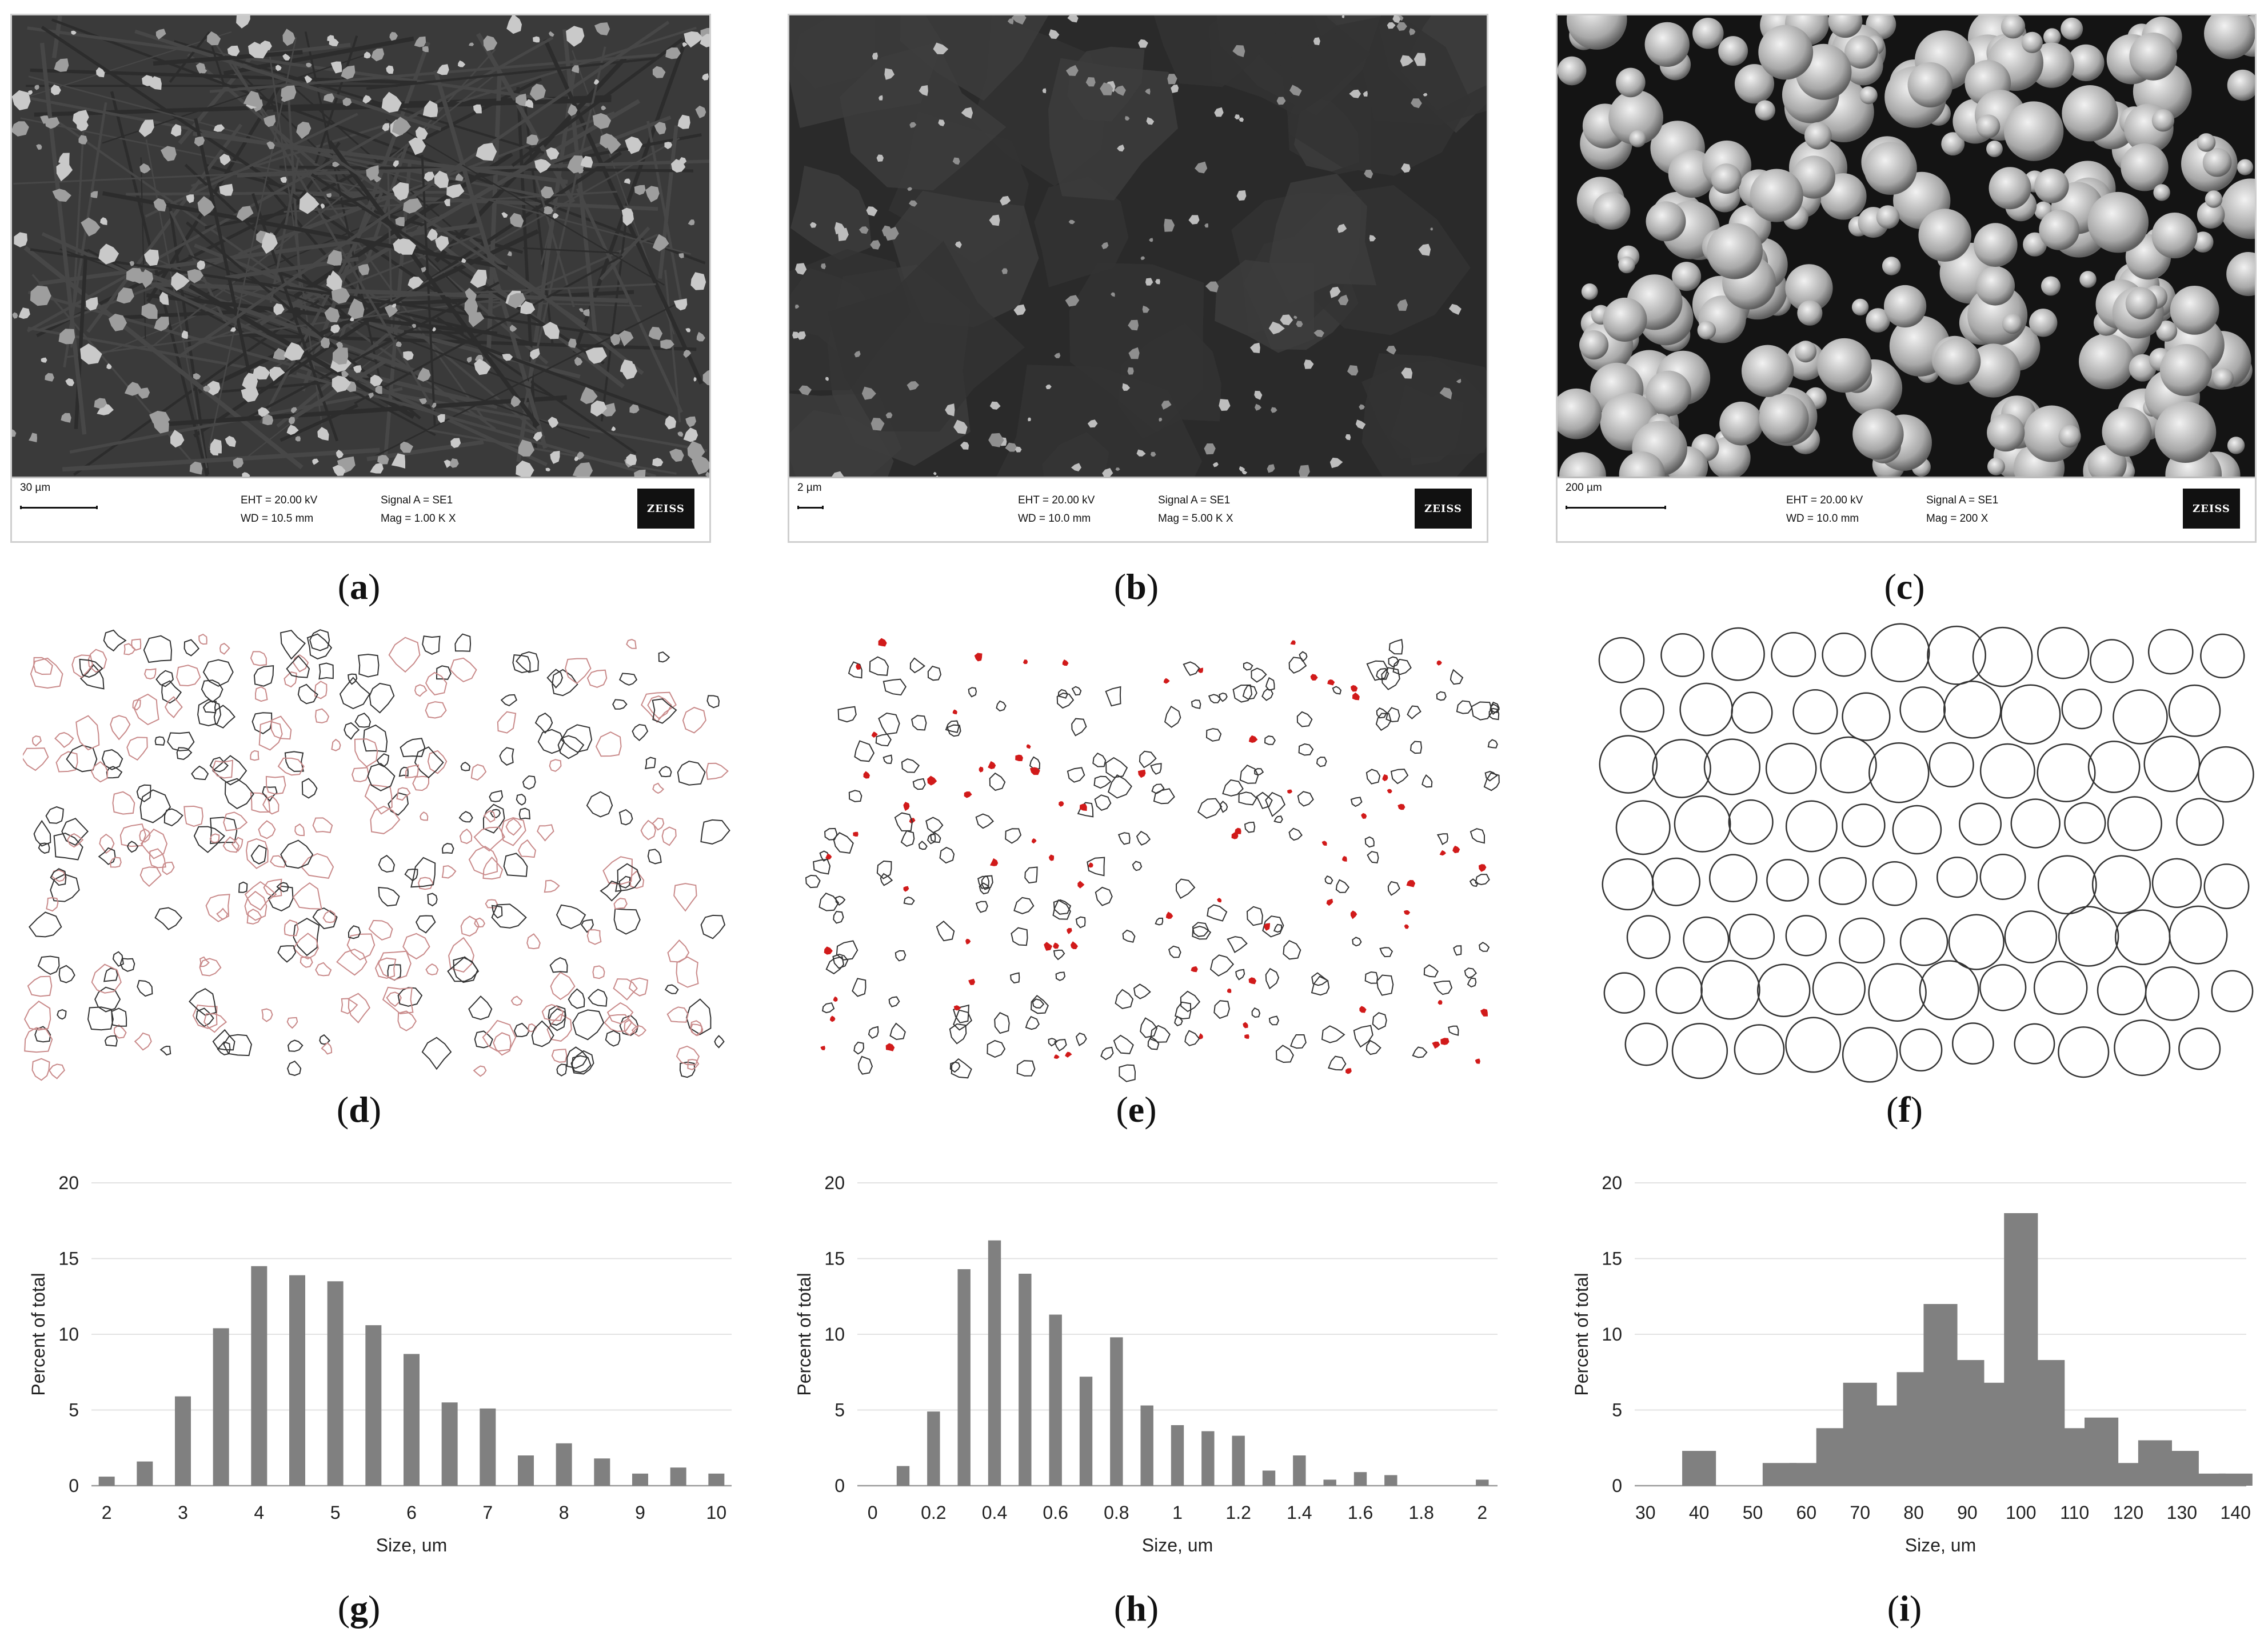 This screenshot has height=1648, width=2268. What do you see at coordinates (279, 500) in the screenshot?
I see `eht-text: EHT = 20.00 kV` at bounding box center [279, 500].